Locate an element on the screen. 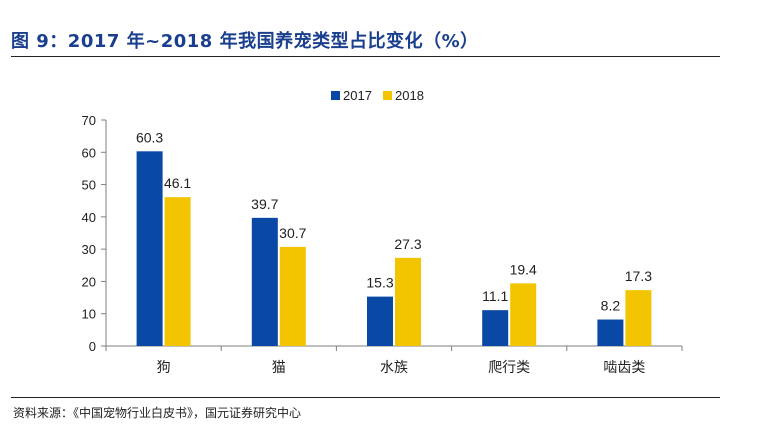 This screenshot has width=774, height=425. y-tick-label: 20 is located at coordinates (89, 281).